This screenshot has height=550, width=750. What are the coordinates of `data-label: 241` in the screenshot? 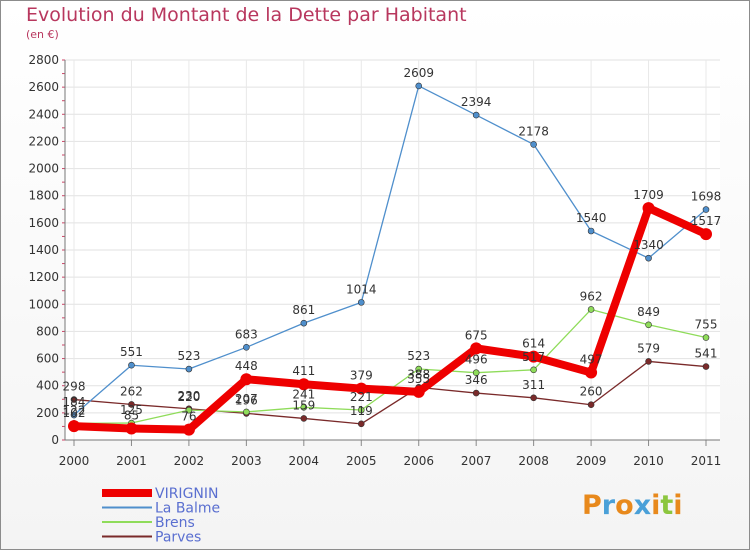 It's located at (303, 394).